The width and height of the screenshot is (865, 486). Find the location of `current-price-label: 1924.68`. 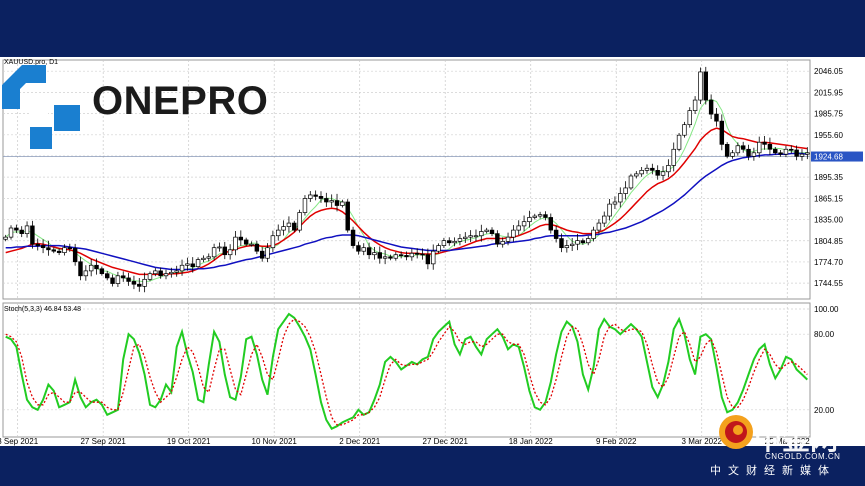

current-price-label: 1924.68 is located at coordinates (828, 157).